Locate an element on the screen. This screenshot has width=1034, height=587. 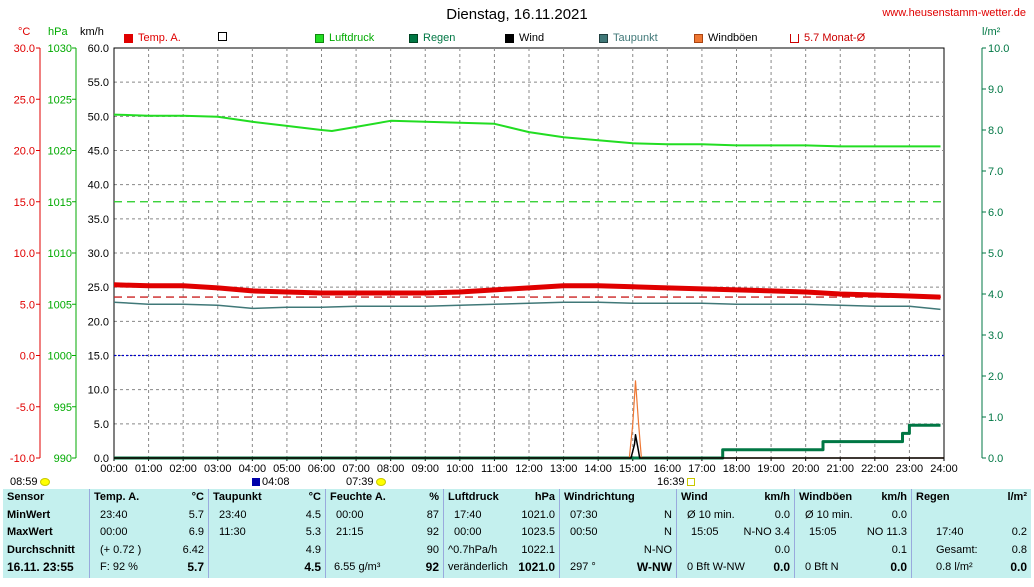
x-tick-label: 20:00 is located at coordinates (806, 469).